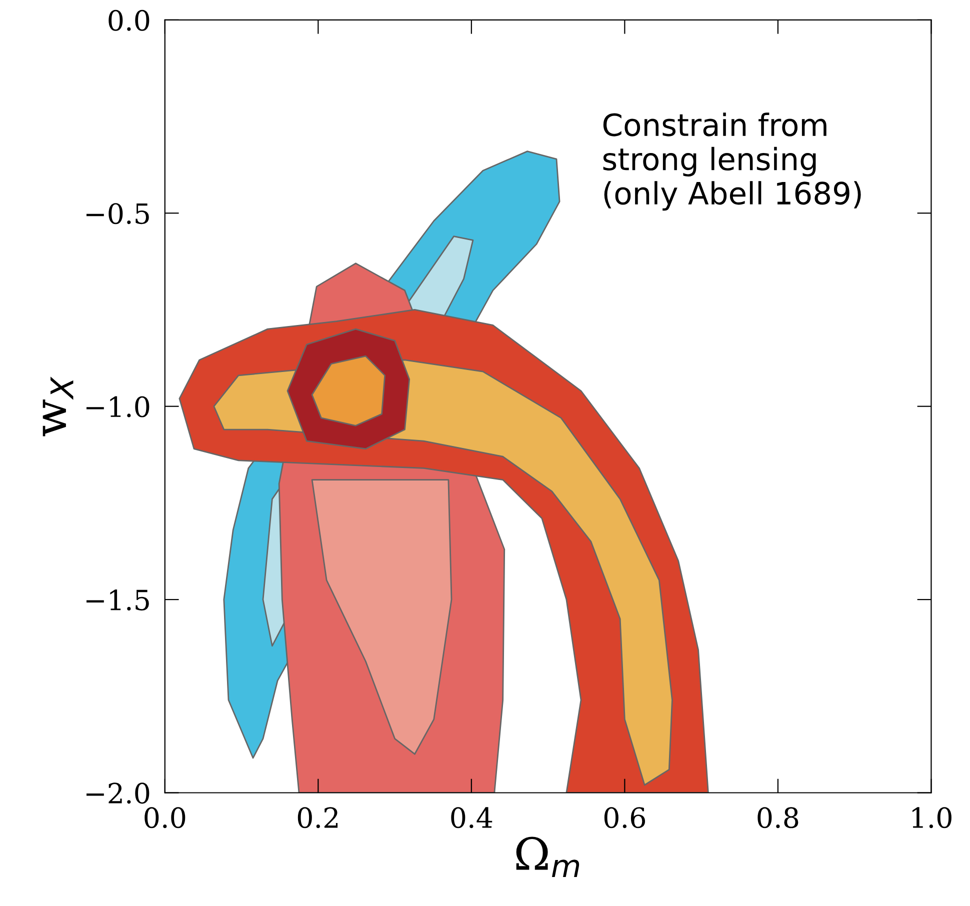  What do you see at coordinates (932, 817) in the screenshot?
I see `x-tick-label: 1.0` at bounding box center [932, 817].